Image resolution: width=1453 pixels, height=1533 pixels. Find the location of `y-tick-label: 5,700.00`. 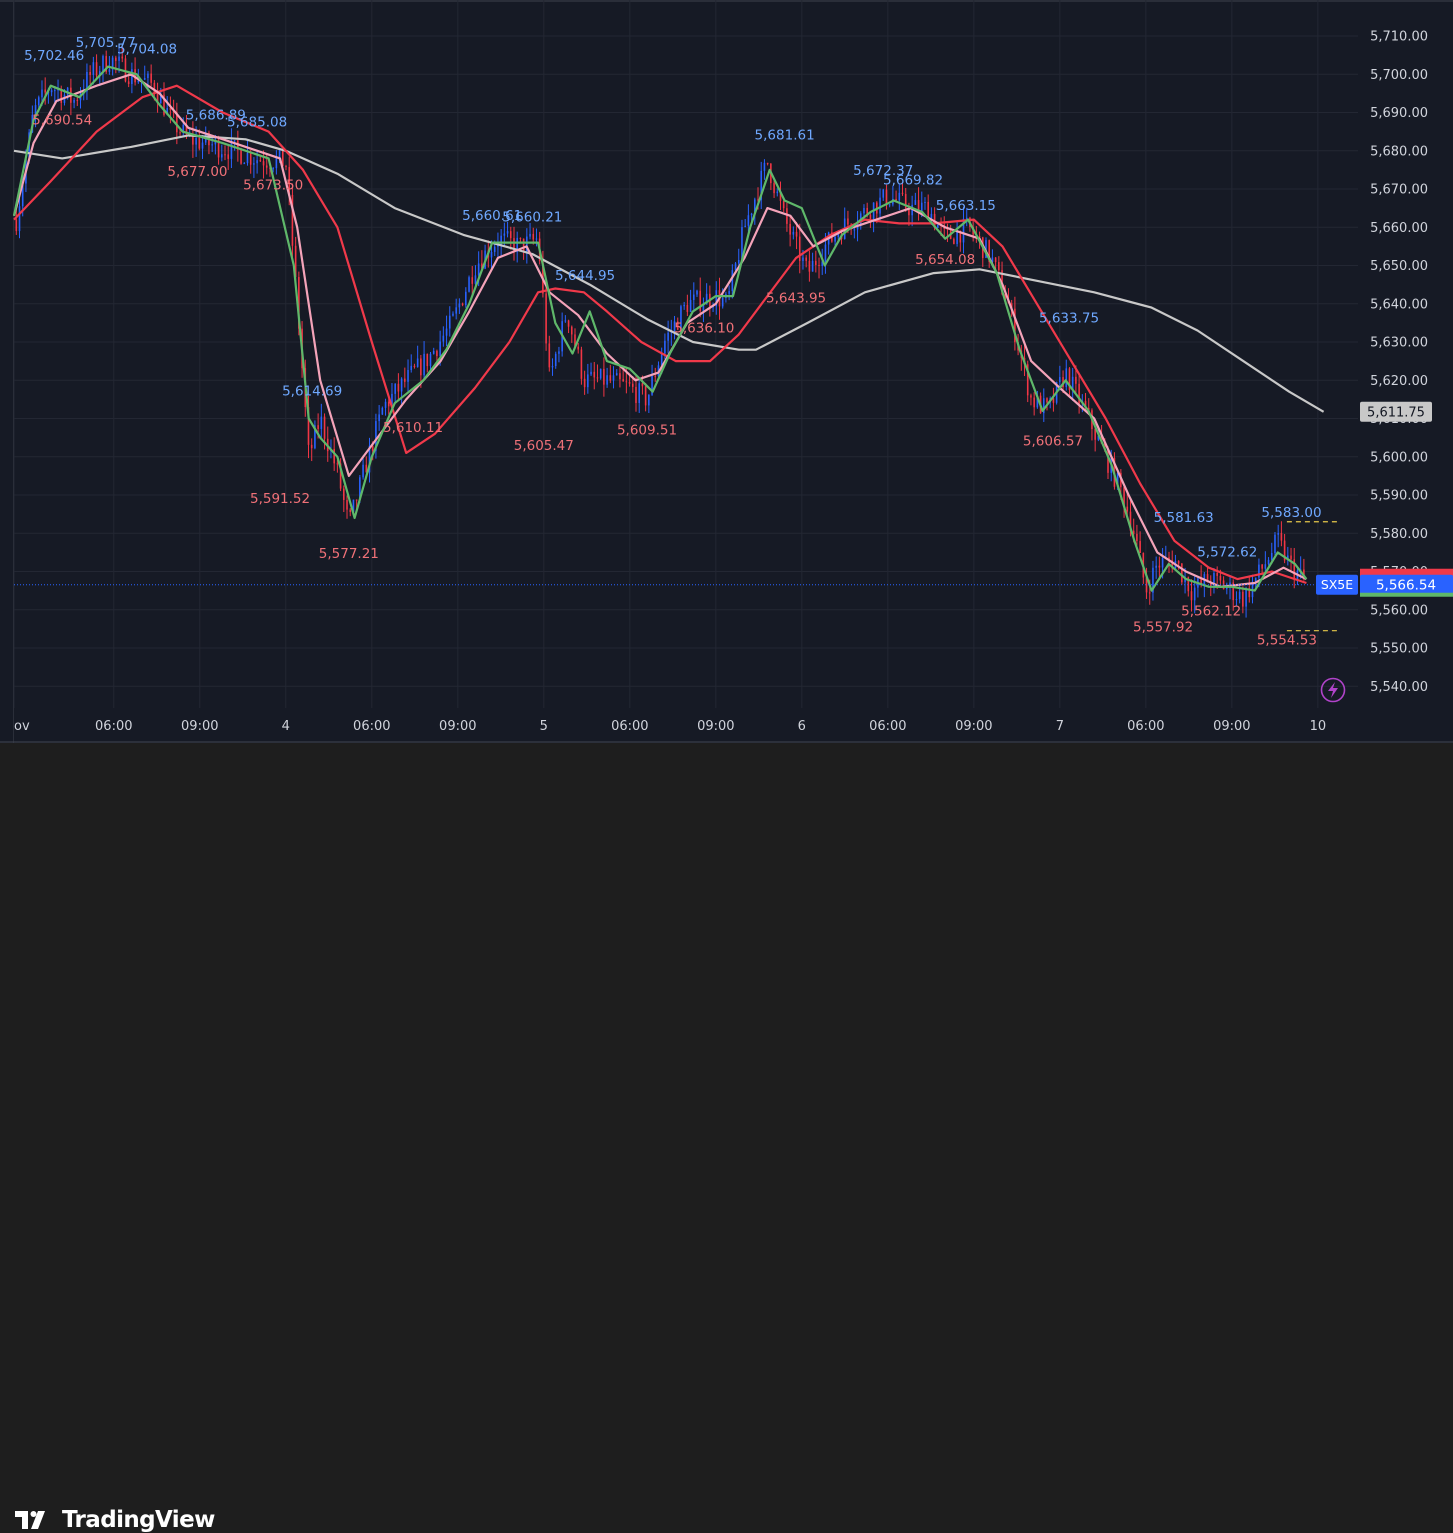

y-tick-label: 5,700.00 is located at coordinates (1399, 75).